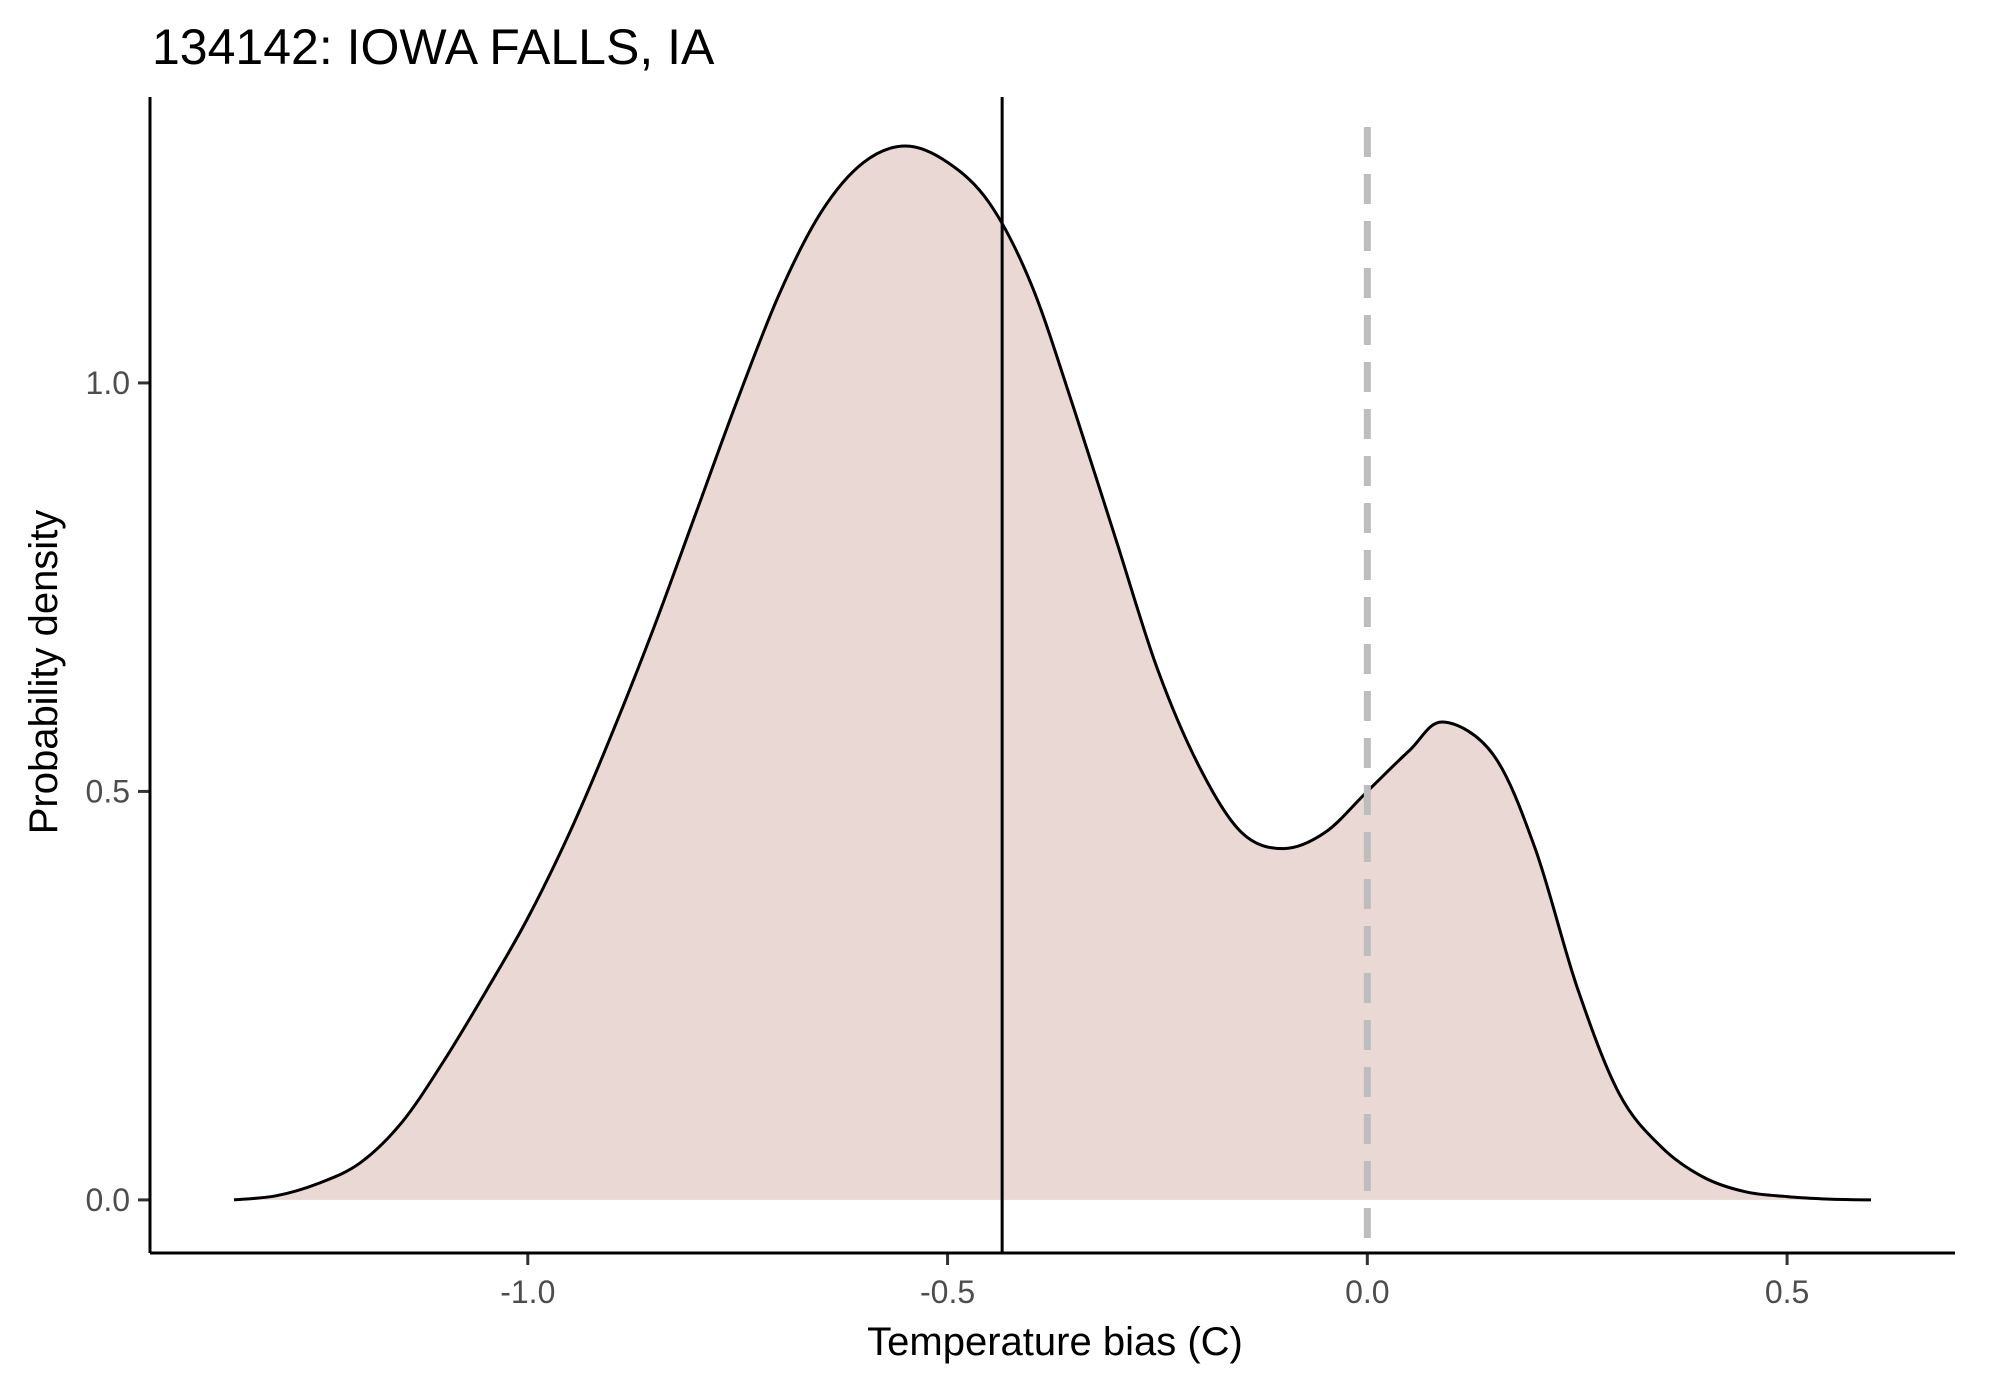  I want to click on x-axis-title: Temperature bias (C), so click(1055, 1342).